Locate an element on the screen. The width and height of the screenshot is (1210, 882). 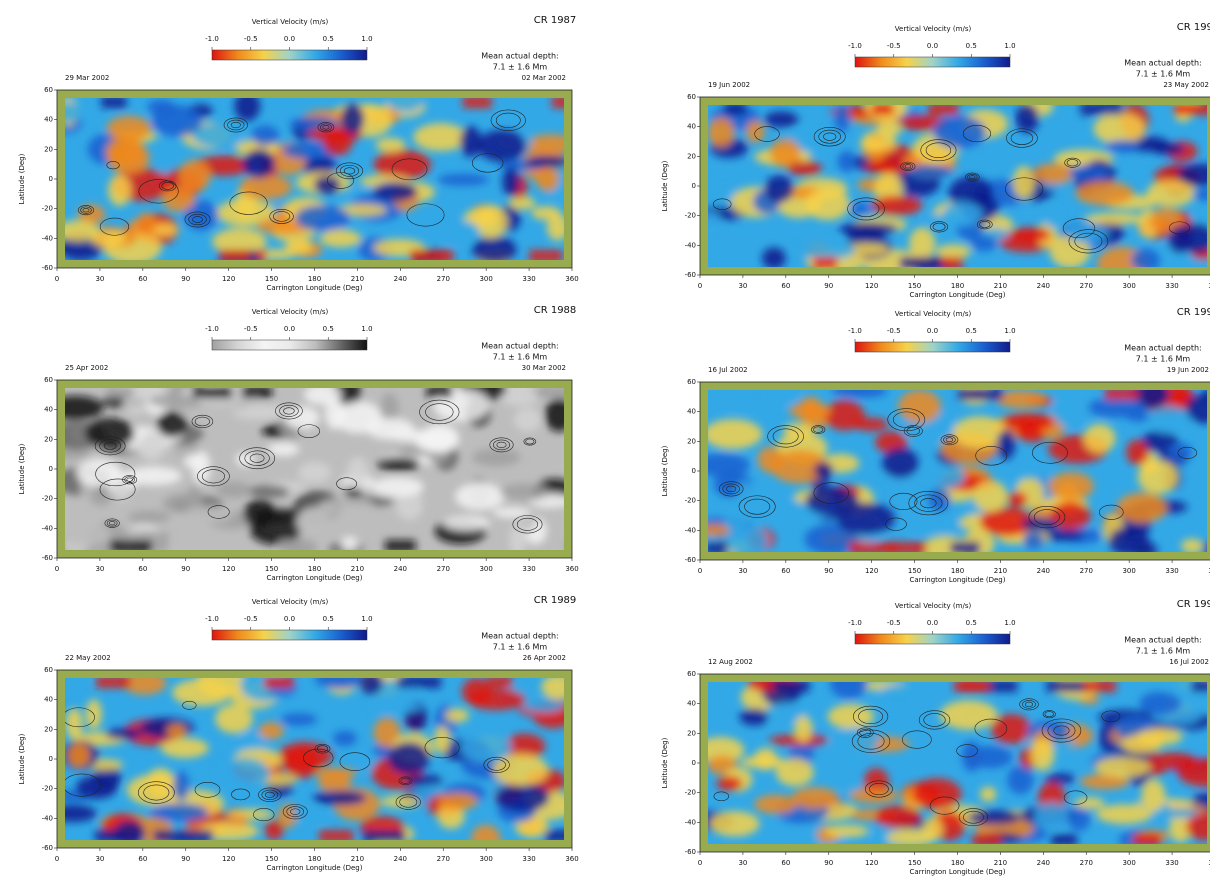
panel-title: CR 1990 is located at coordinates (1193, 27).